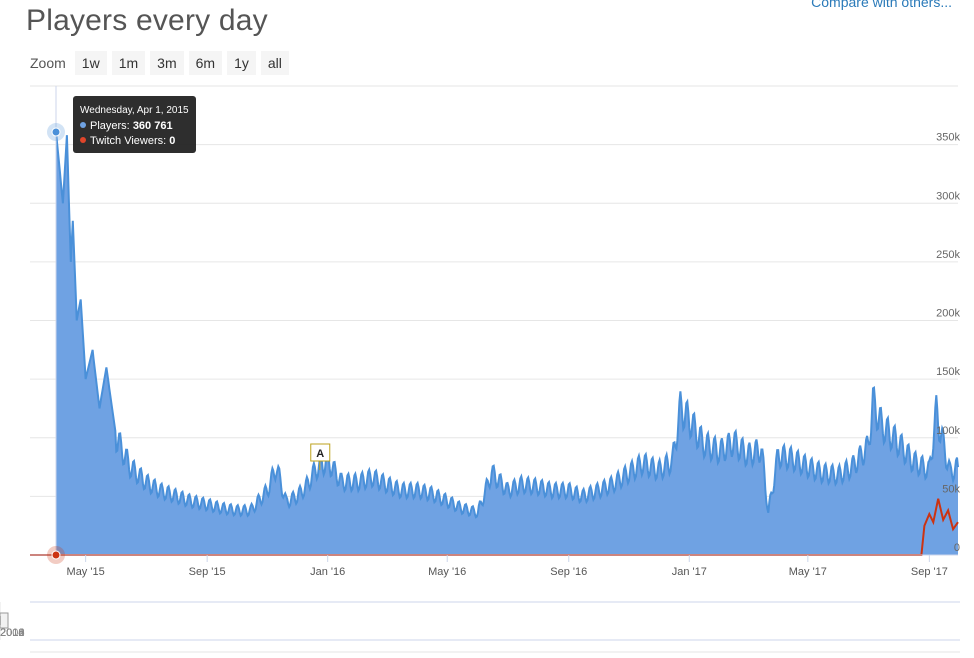 Image resolution: width=974 pixels, height=658 pixels. Describe the element at coordinates (507, 527) in the screenshot. I see `twitch-line` at that location.